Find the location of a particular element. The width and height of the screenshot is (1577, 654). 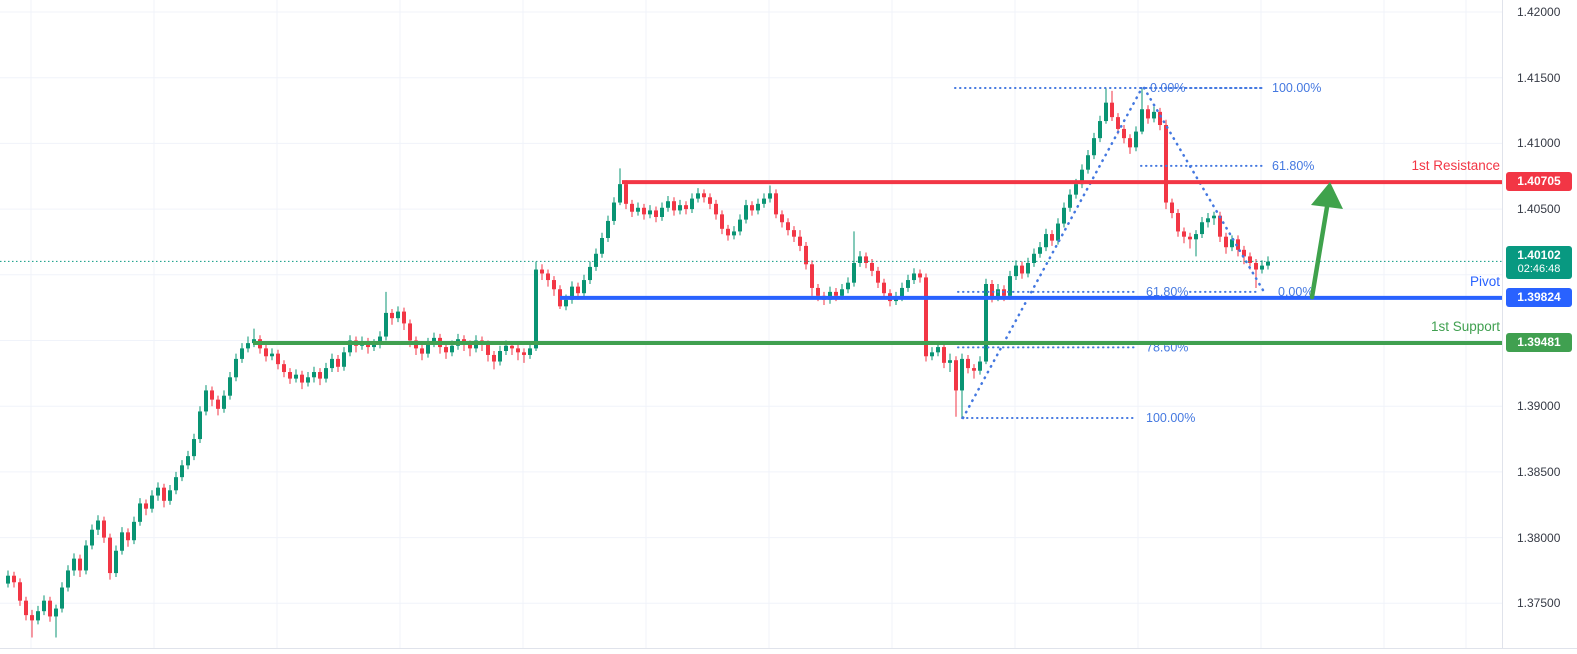

breakout-arrow is located at coordinates (1326, 241).